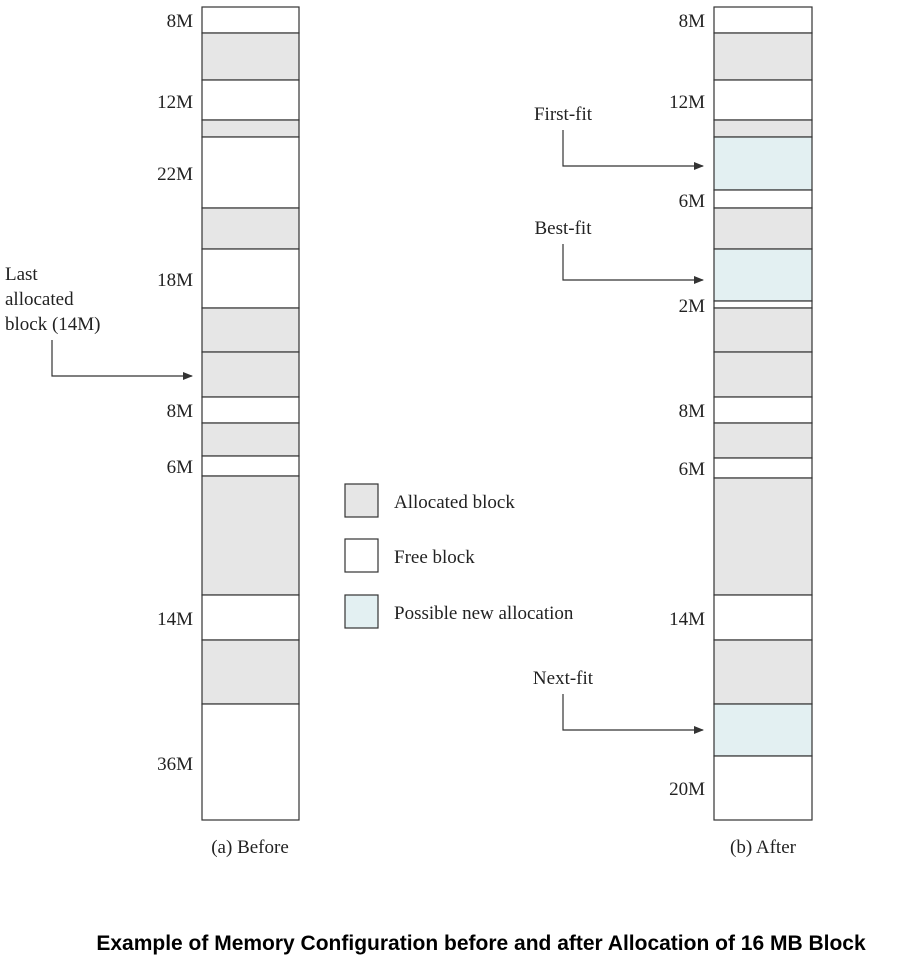  I want to click on last-allocated-line-1: Last, so click(21, 274).